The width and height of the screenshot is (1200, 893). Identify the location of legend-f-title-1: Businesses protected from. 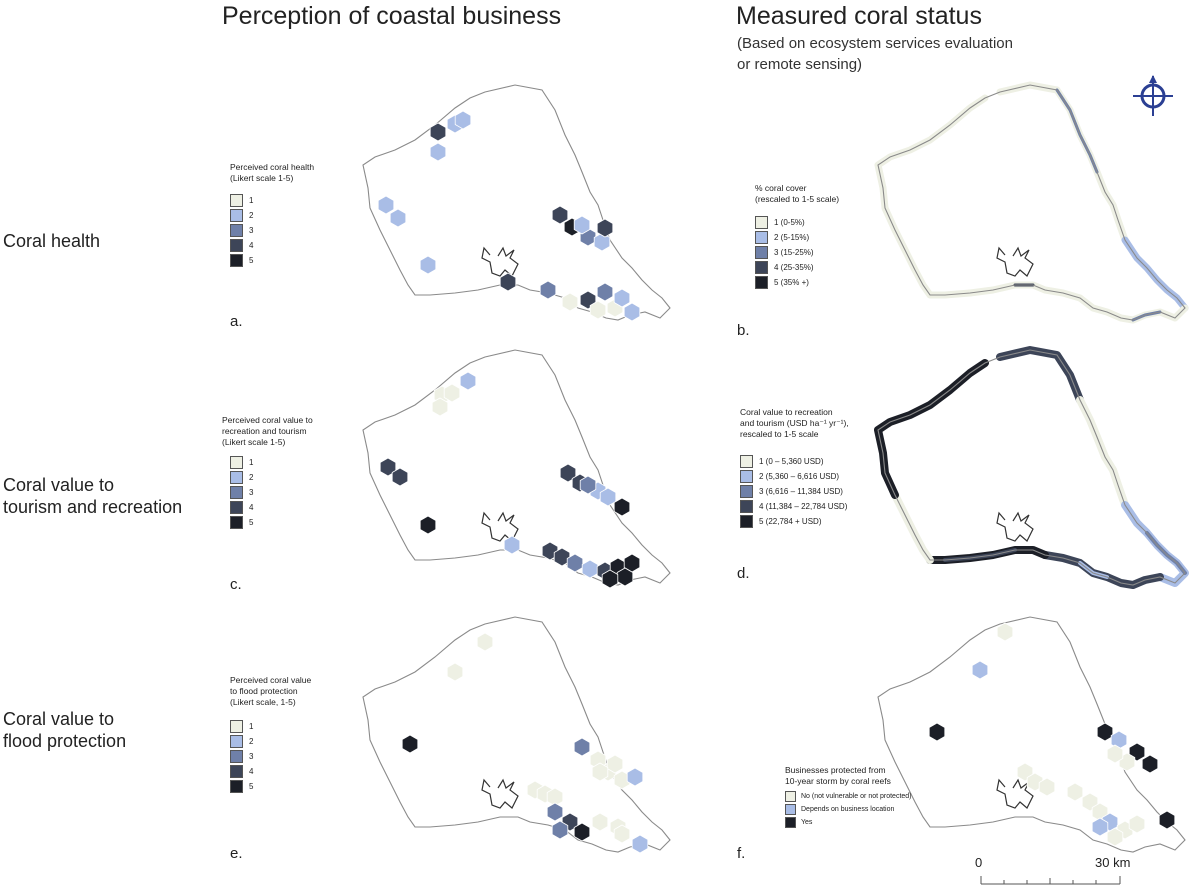
(835, 770).